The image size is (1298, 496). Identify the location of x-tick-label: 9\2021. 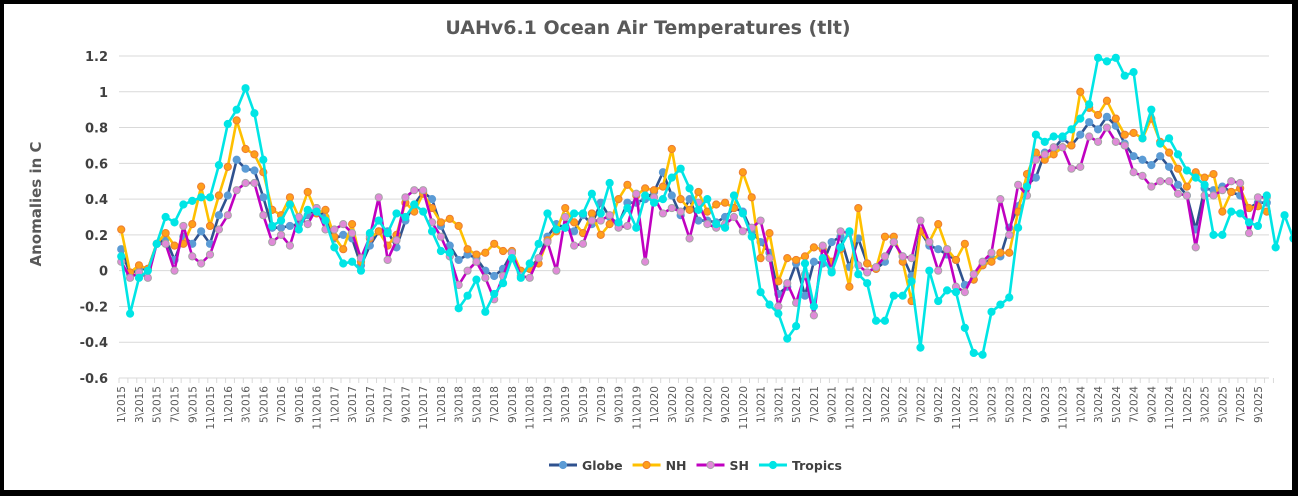
(833, 404).